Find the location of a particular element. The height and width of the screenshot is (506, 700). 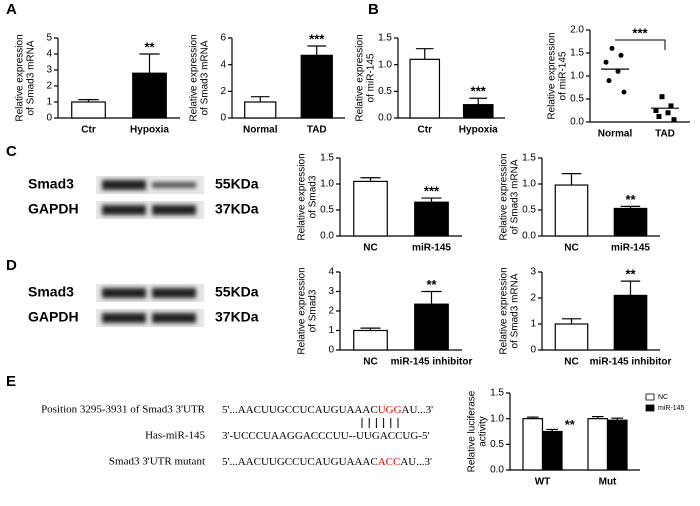

x-tick-label: TAD is located at coordinates (317, 130).